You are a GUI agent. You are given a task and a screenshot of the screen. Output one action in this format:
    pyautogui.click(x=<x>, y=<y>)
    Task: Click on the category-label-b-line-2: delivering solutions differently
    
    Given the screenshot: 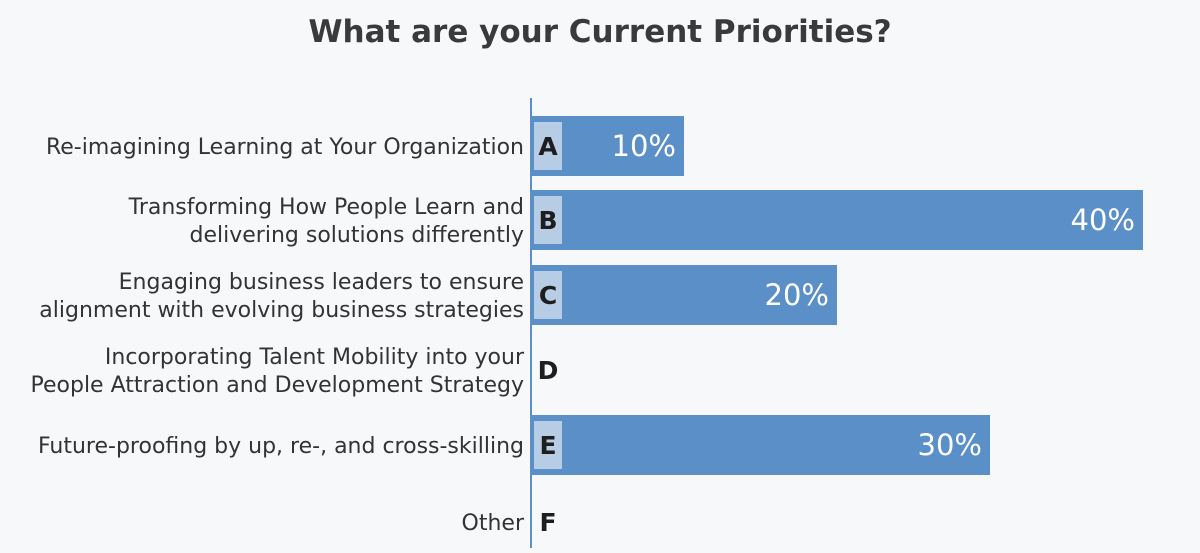 What is the action you would take?
    pyautogui.click(x=357, y=235)
    